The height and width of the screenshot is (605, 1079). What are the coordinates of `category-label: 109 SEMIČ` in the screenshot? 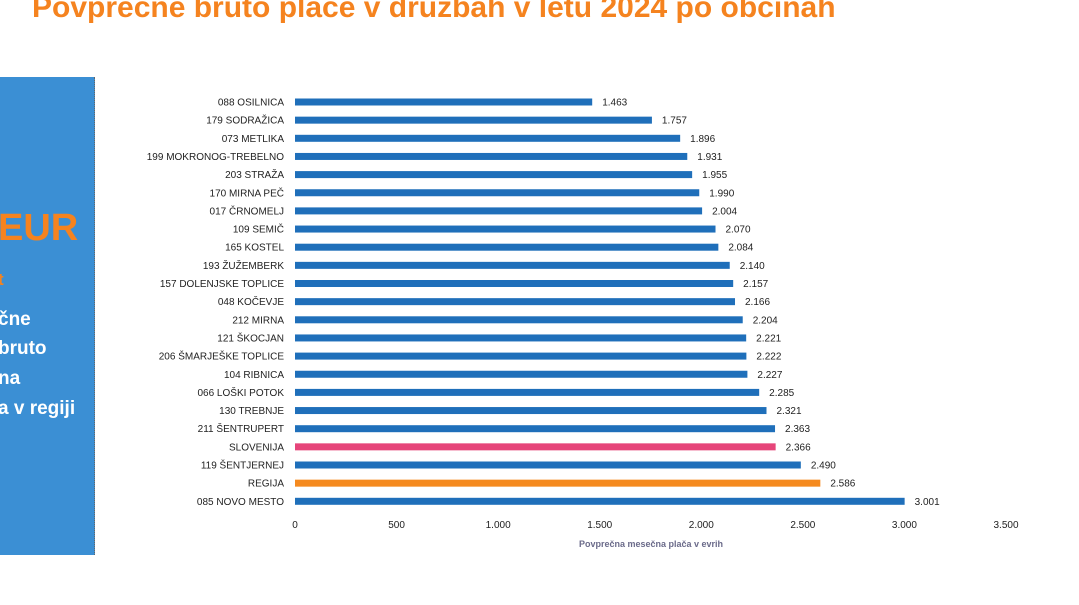 It's located at (258, 229).